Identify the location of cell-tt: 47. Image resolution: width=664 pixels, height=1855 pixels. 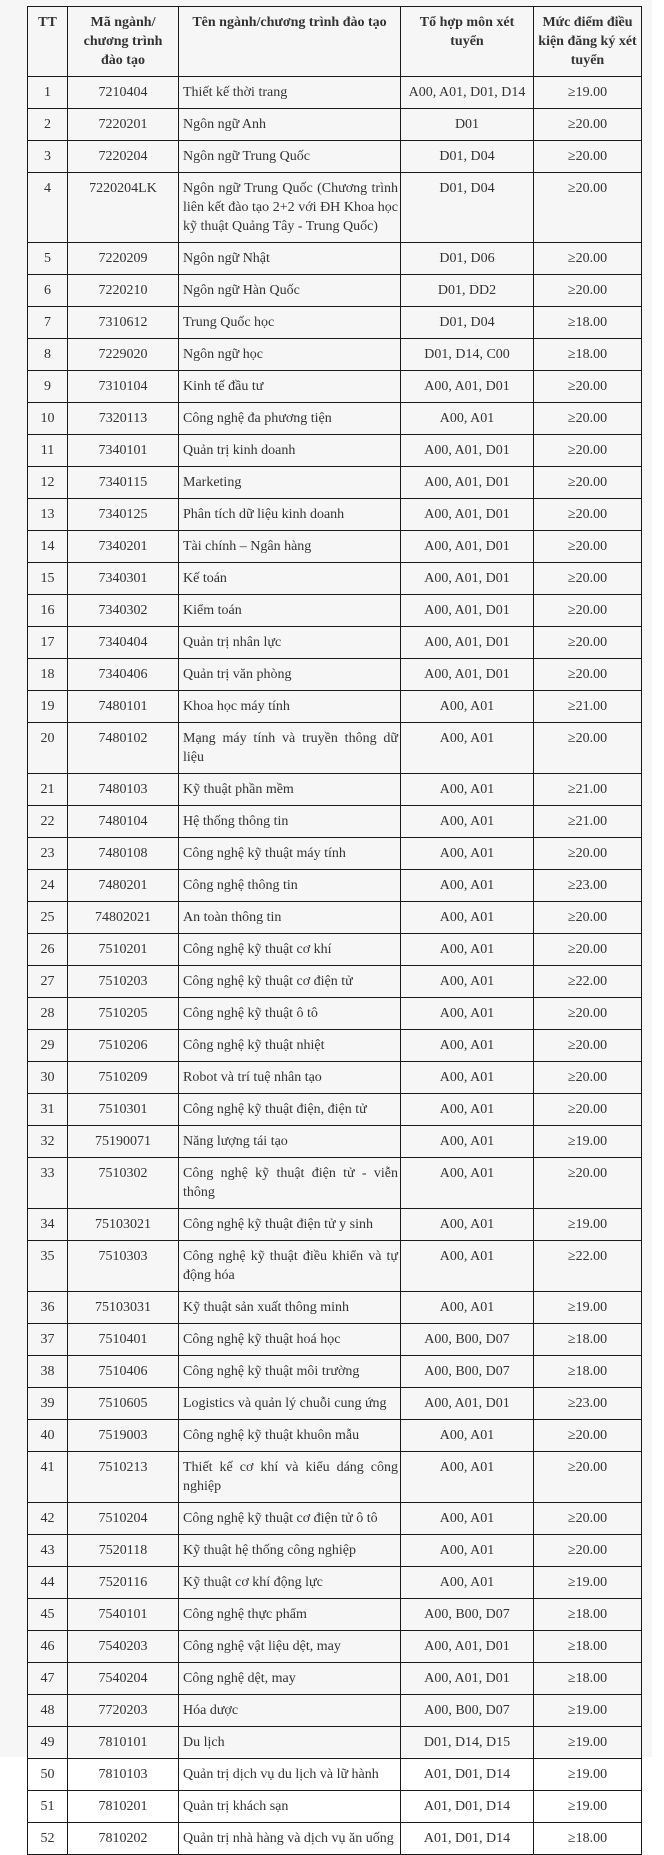
(47, 1678).